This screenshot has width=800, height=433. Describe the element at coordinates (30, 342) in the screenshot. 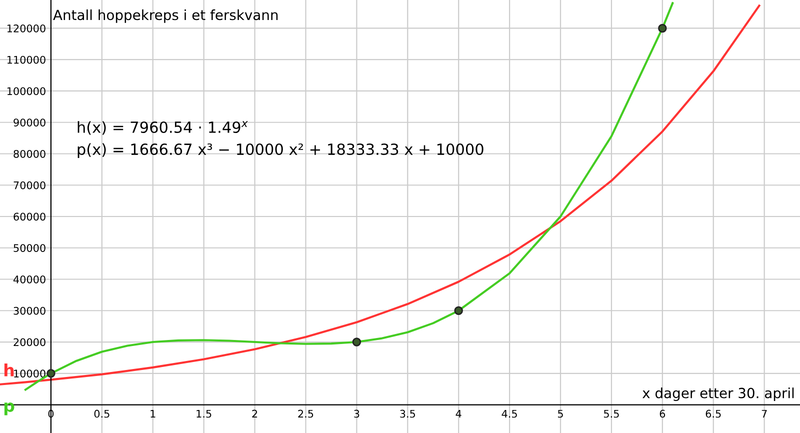

I see `y-tick-label: 20000` at that location.